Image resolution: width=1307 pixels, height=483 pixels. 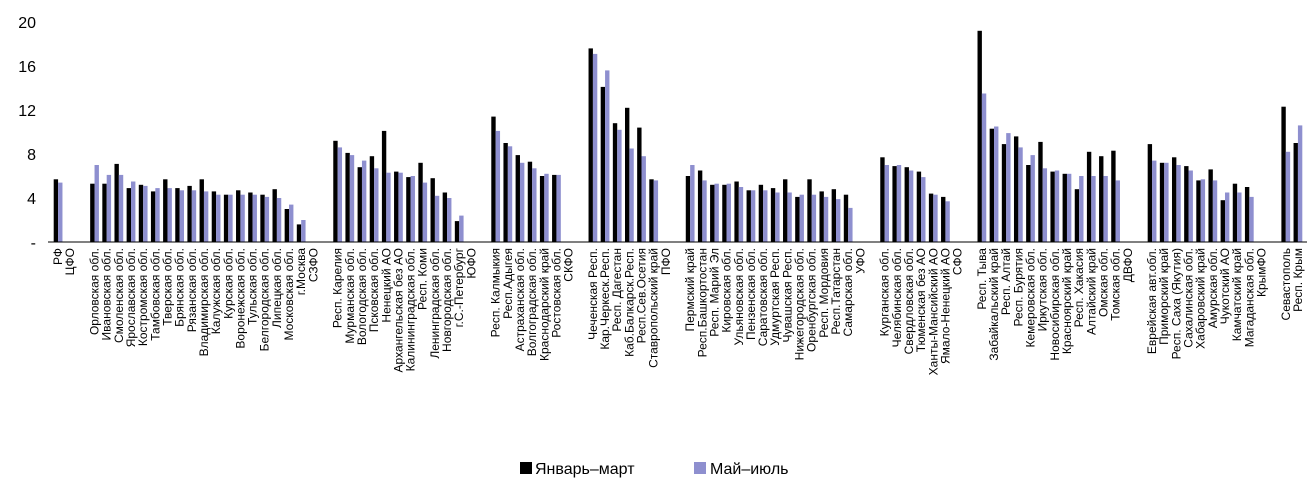 I want to click on x-tick-label: Чукотский АО, so click(x=1225, y=286).